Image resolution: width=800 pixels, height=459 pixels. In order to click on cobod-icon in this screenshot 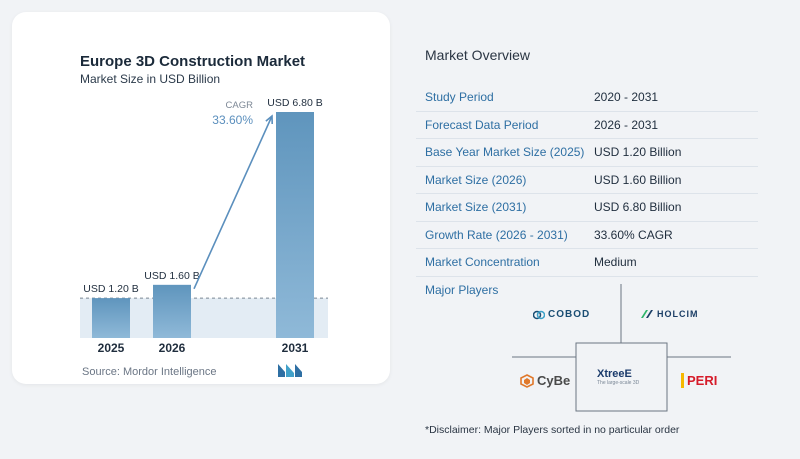, I will do `click(539, 314)`.